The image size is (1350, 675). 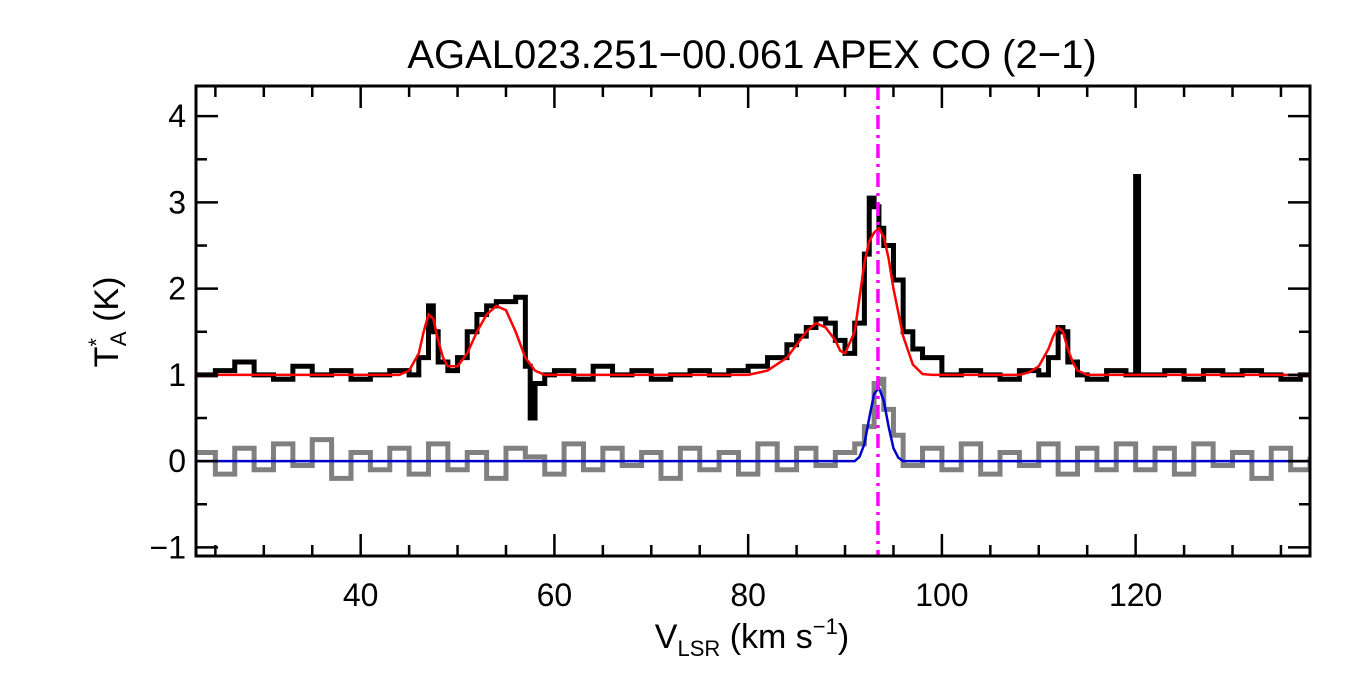 I want to click on y-tick-label: 4, so click(x=177, y=116).